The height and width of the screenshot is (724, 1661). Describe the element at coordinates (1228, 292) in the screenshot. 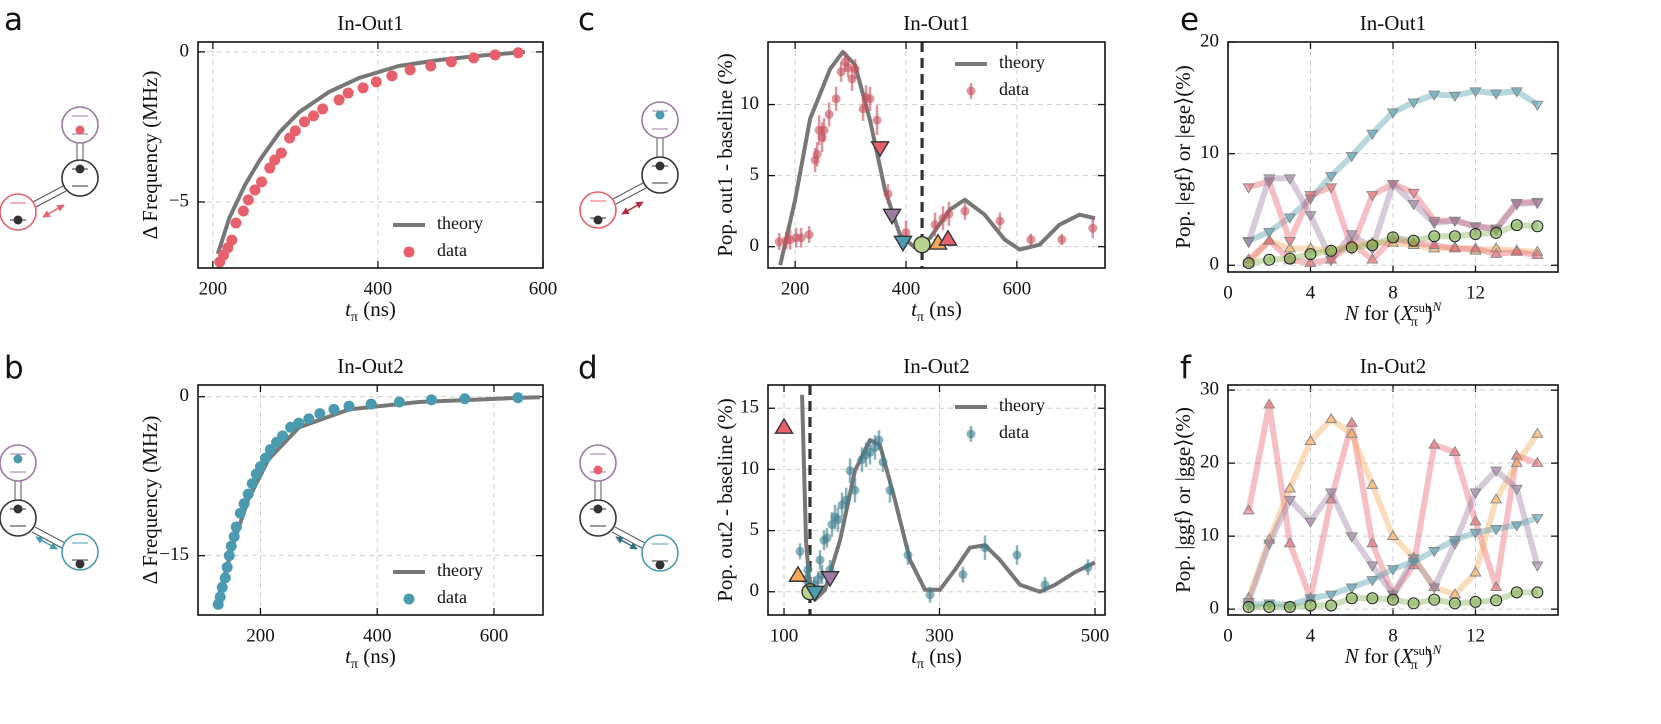

I see `x-tick-label: 0` at that location.